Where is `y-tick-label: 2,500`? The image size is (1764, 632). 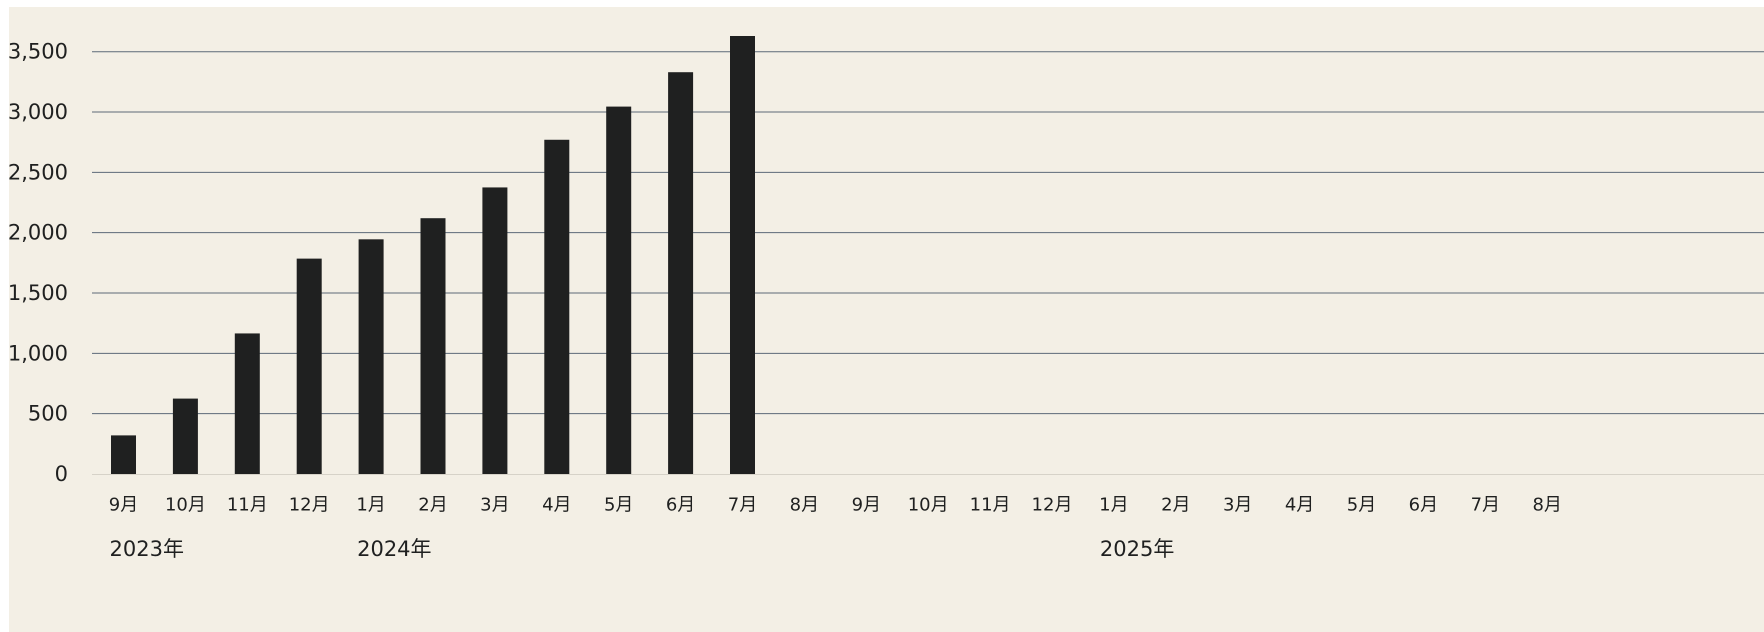 y-tick-label: 2,500 is located at coordinates (38, 172).